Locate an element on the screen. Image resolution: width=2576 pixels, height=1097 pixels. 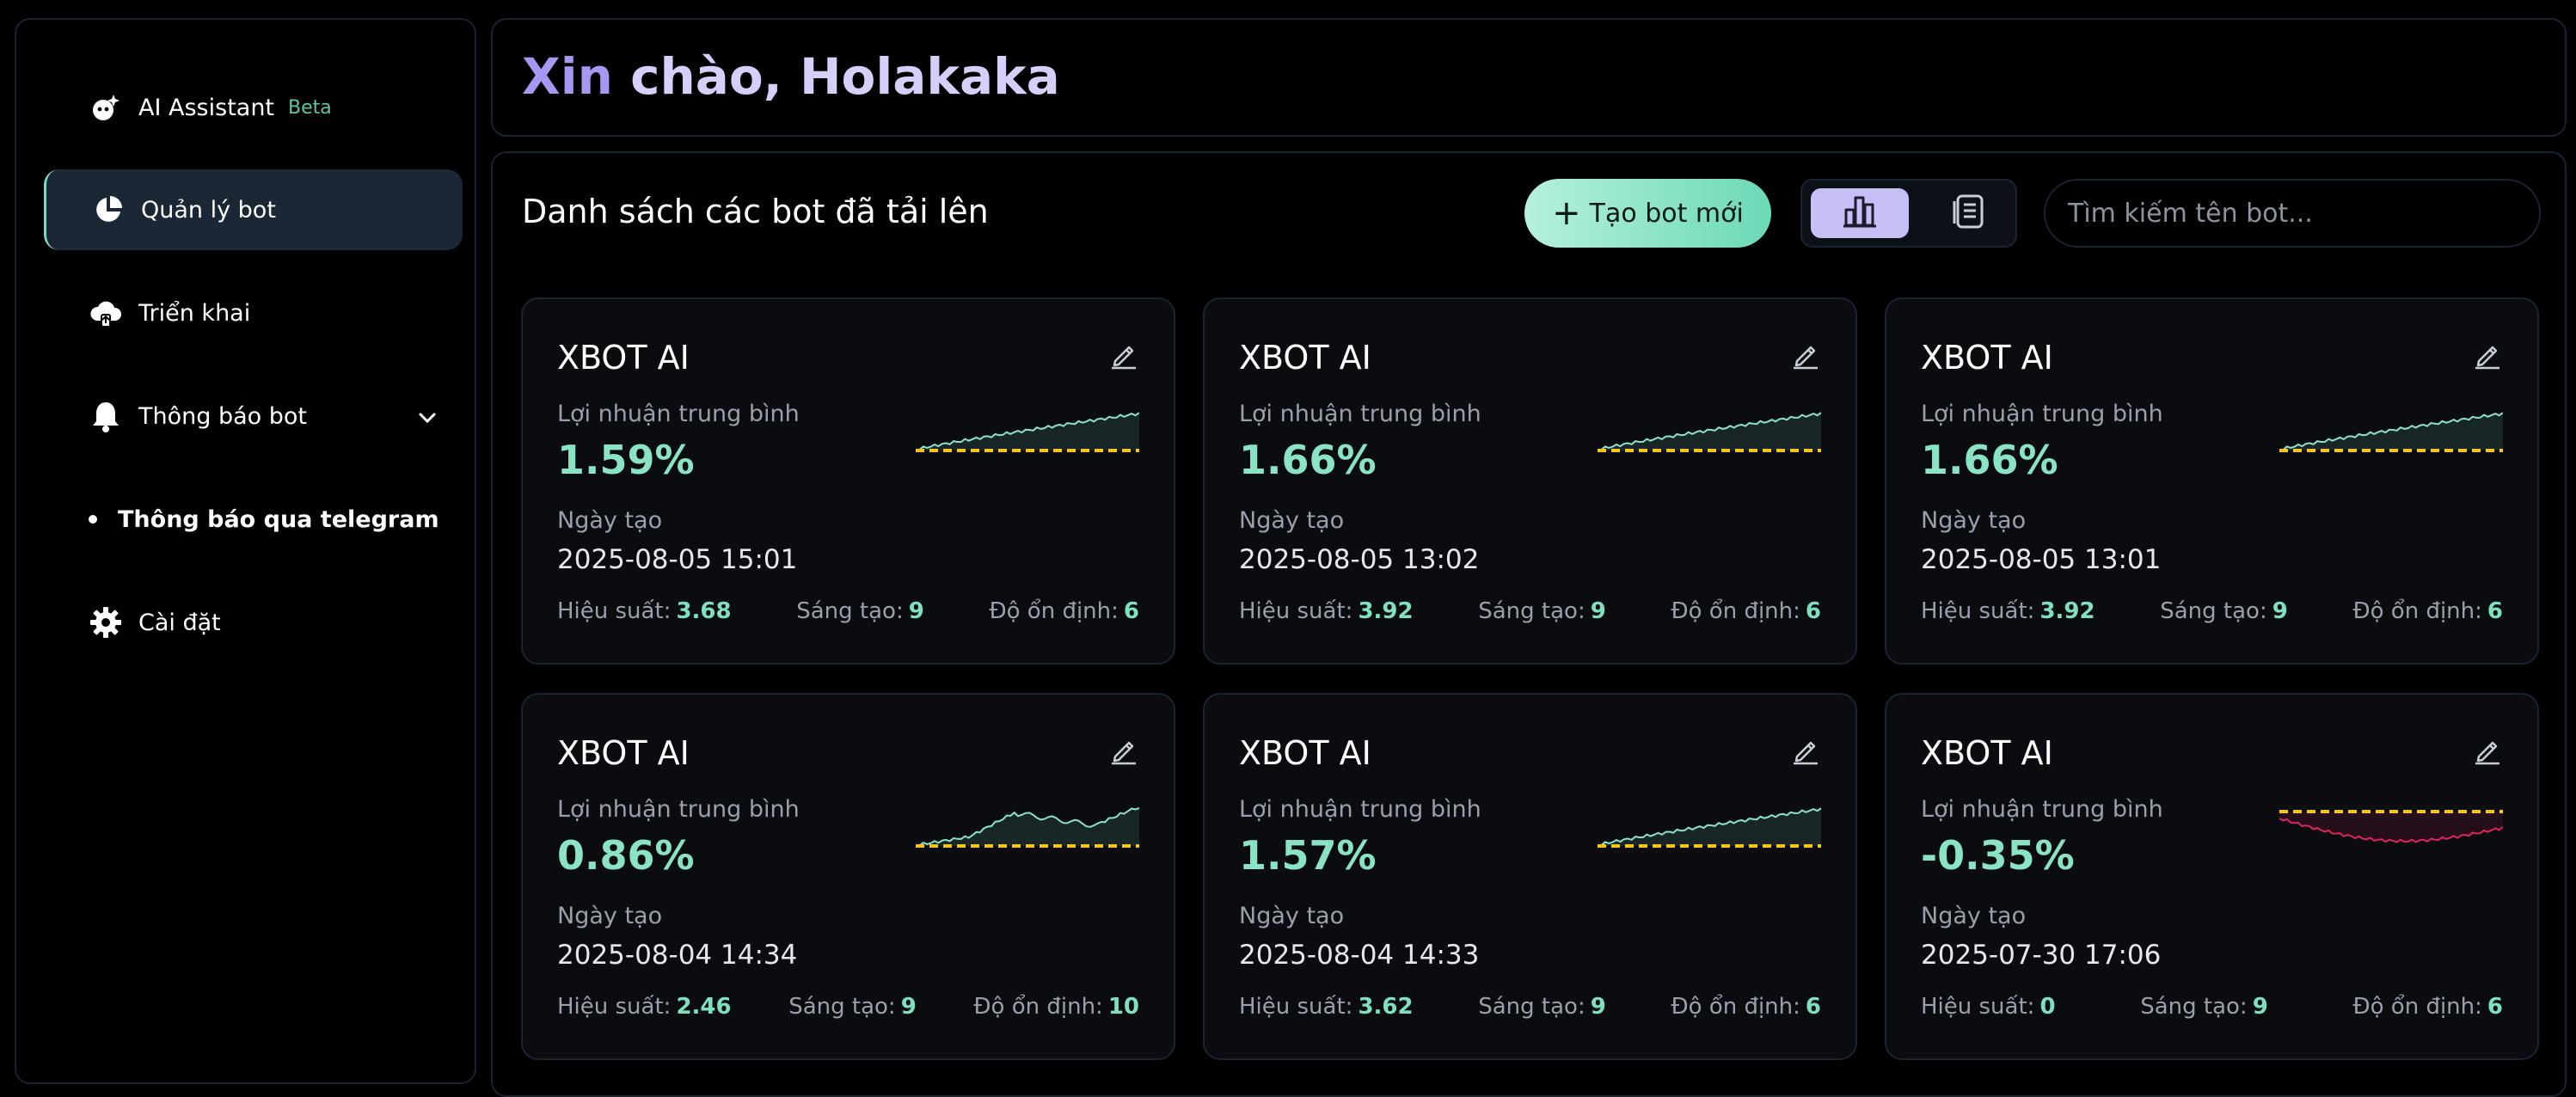
performance-stat: Hiệu suất: 2.46 is located at coordinates (644, 1007).